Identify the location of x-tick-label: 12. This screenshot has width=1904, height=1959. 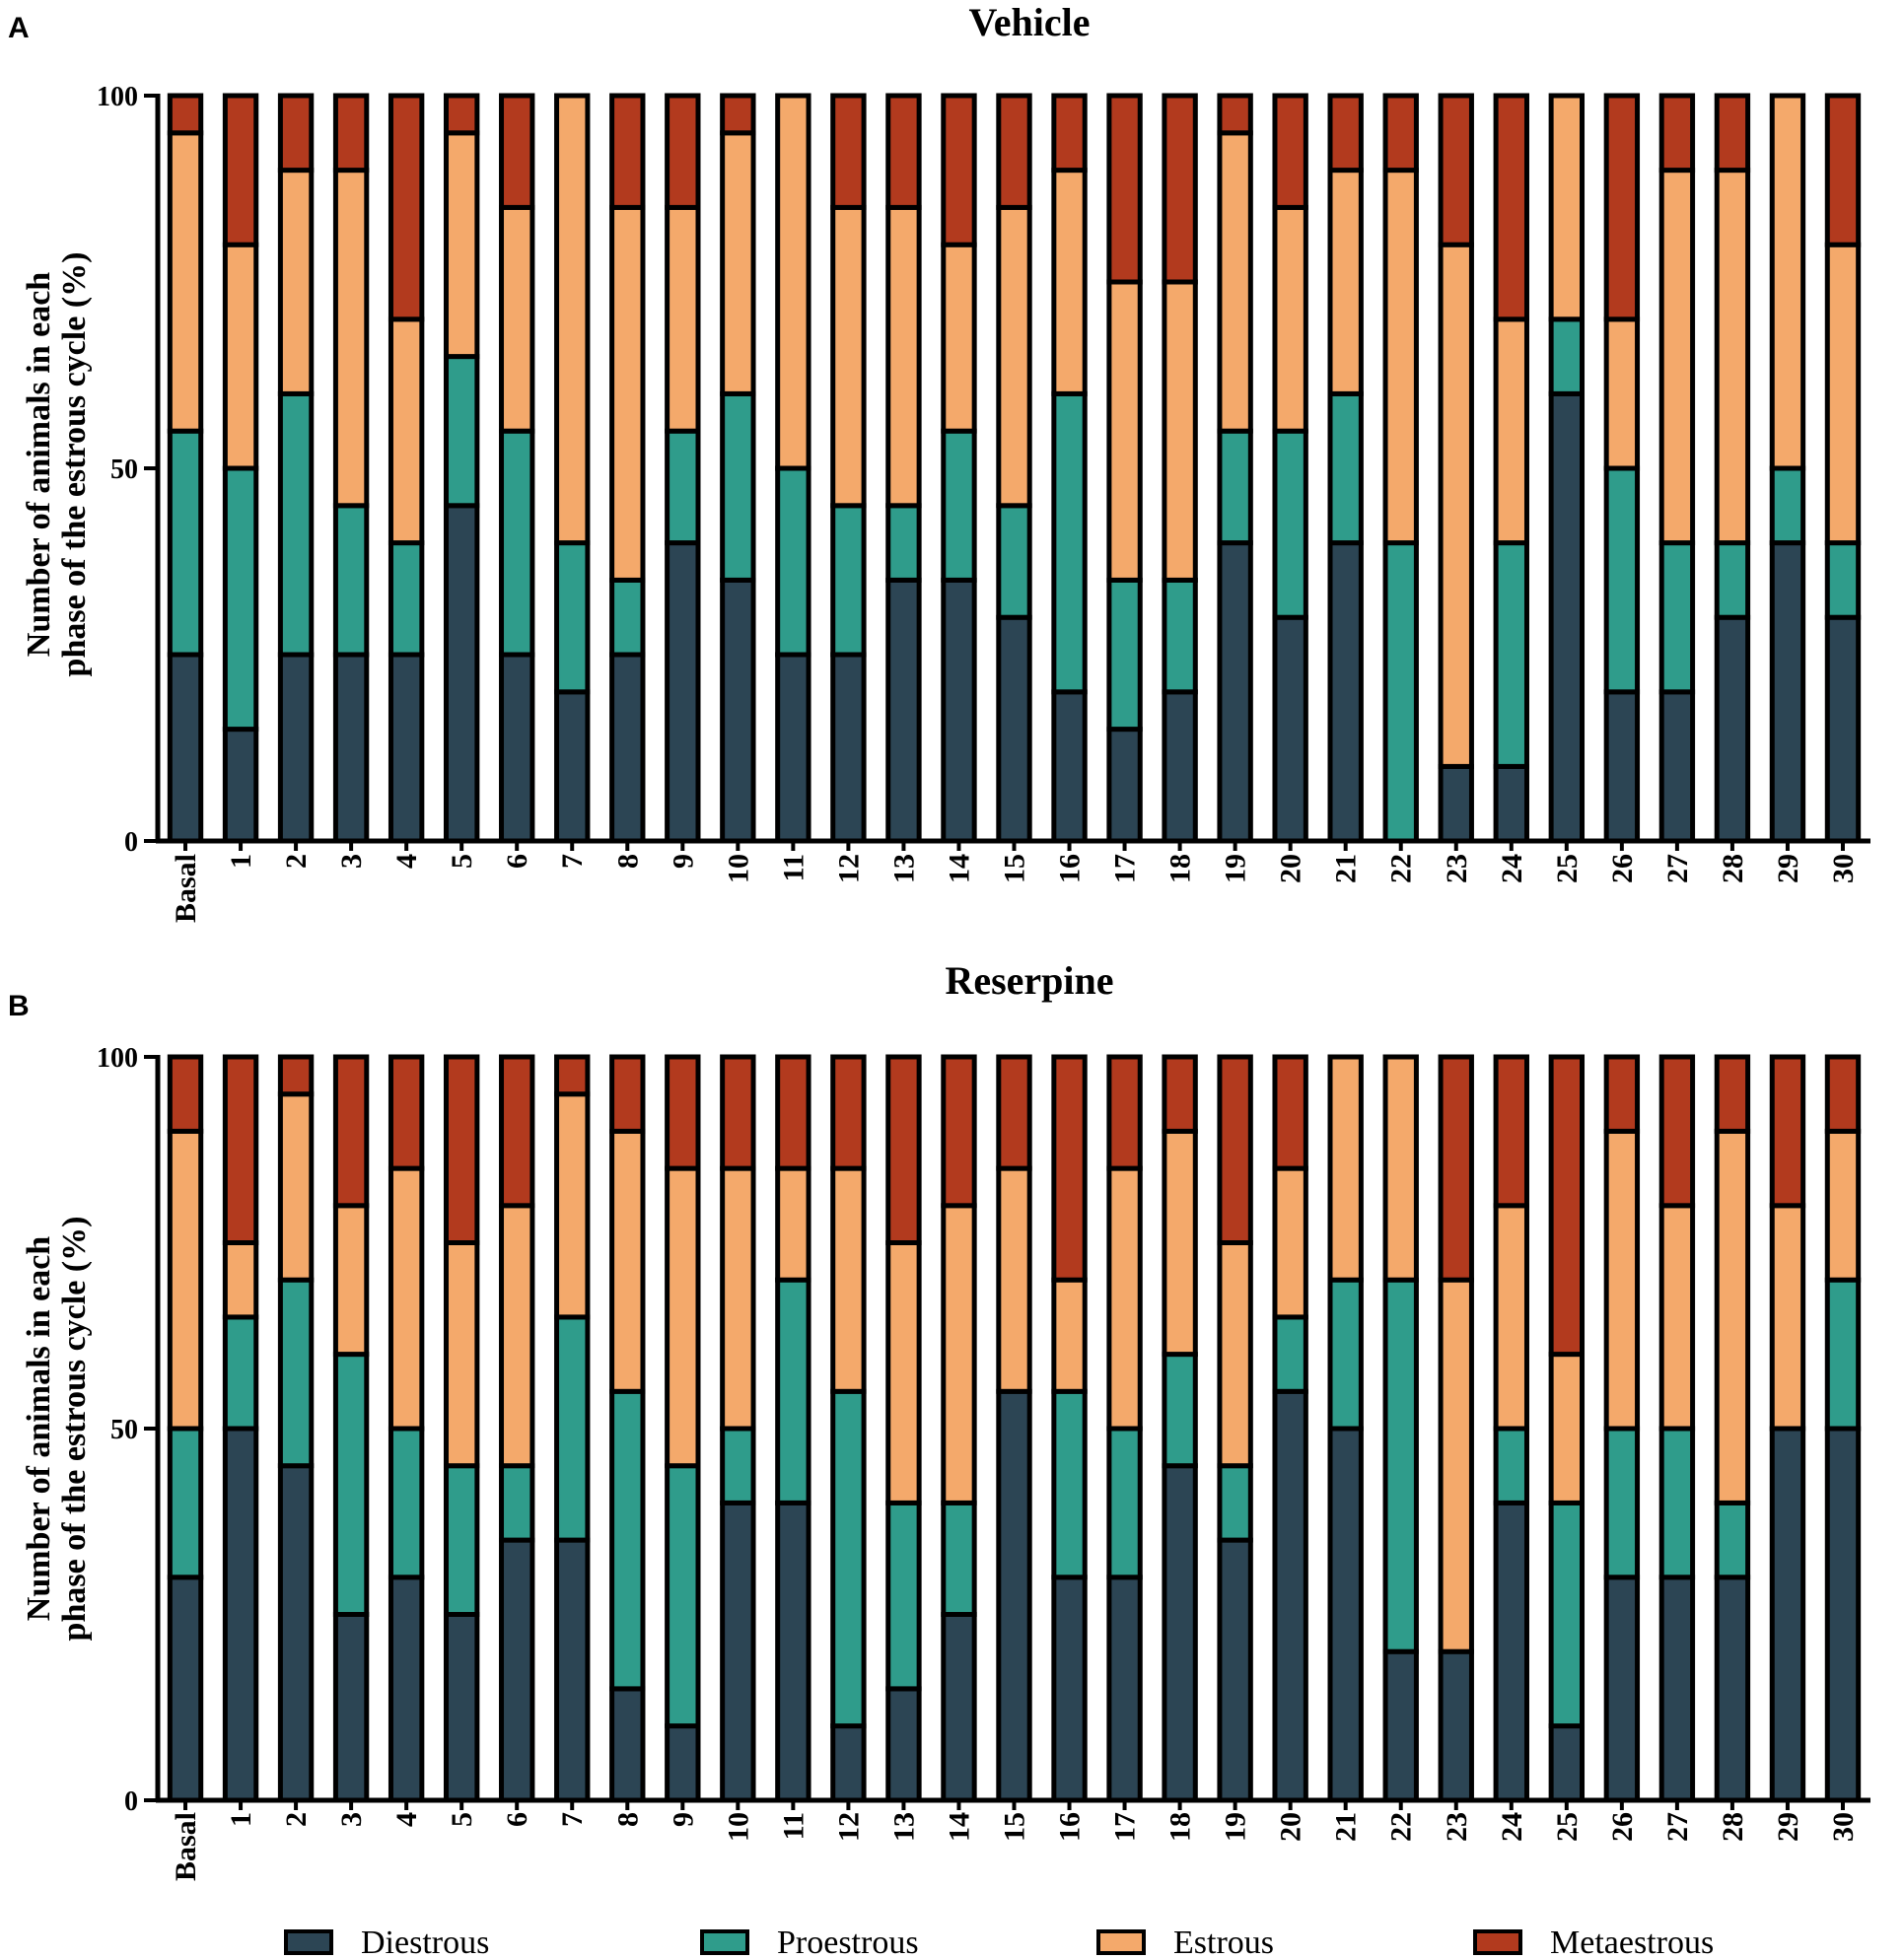
(848, 1827).